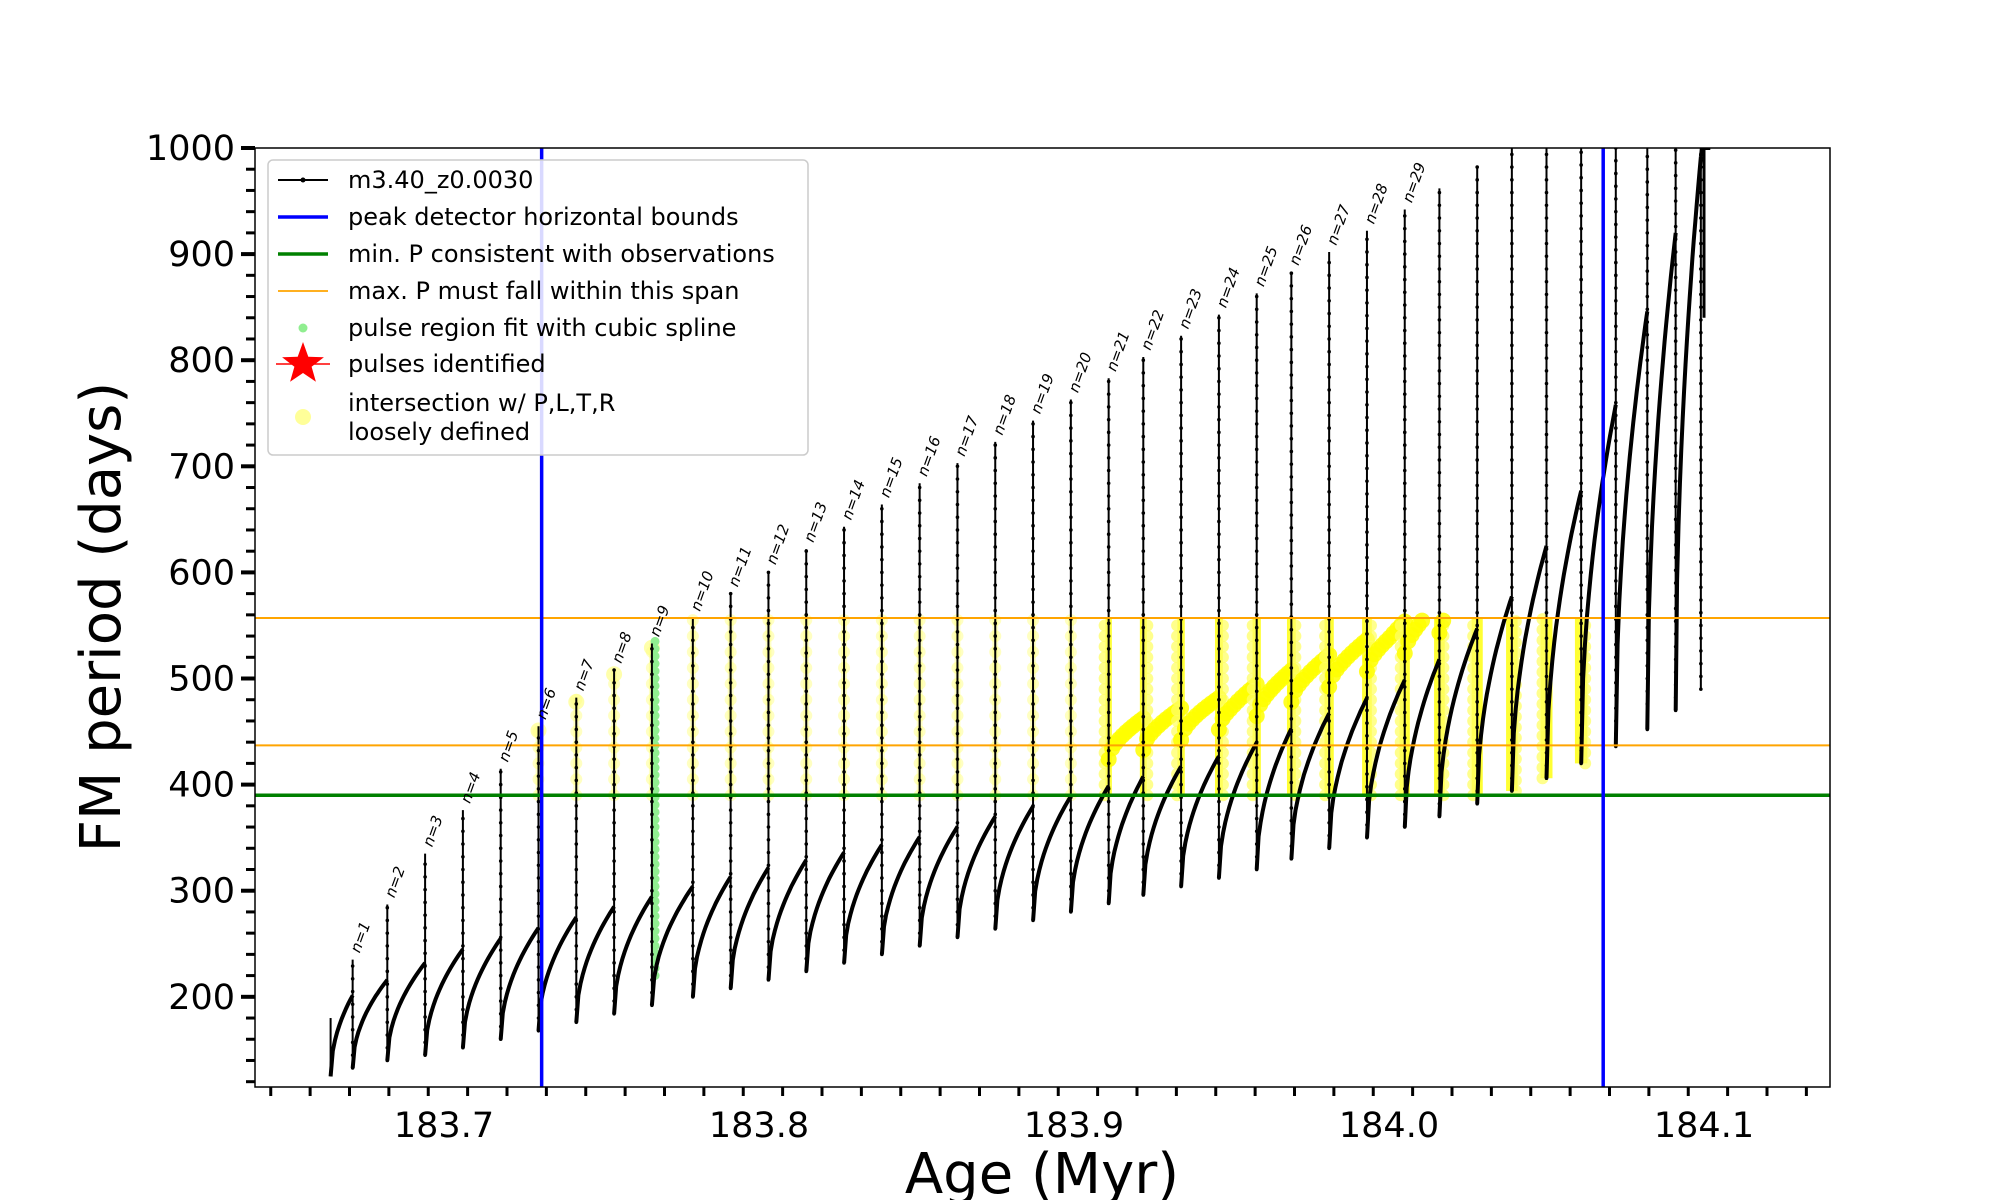  What do you see at coordinates (633, 954) in the screenshot?
I see `interpulse-curve` at bounding box center [633, 954].